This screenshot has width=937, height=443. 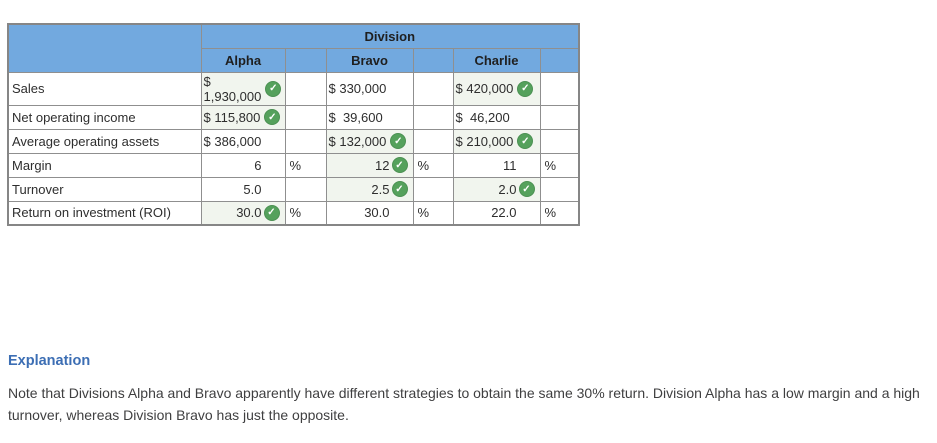 I want to click on unit-cell-margin-bravo: %, so click(x=433, y=165).